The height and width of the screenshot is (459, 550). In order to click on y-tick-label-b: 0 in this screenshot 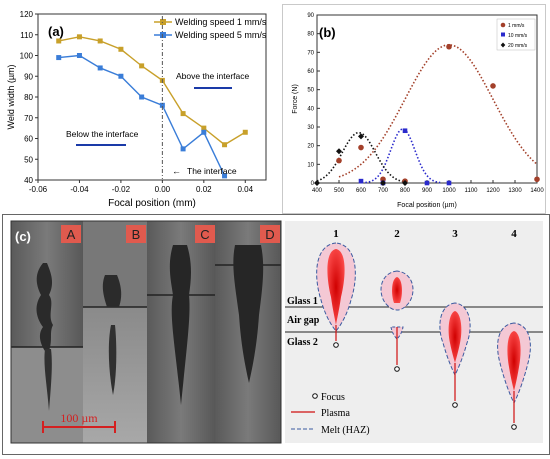, I will do `click(313, 184)`.